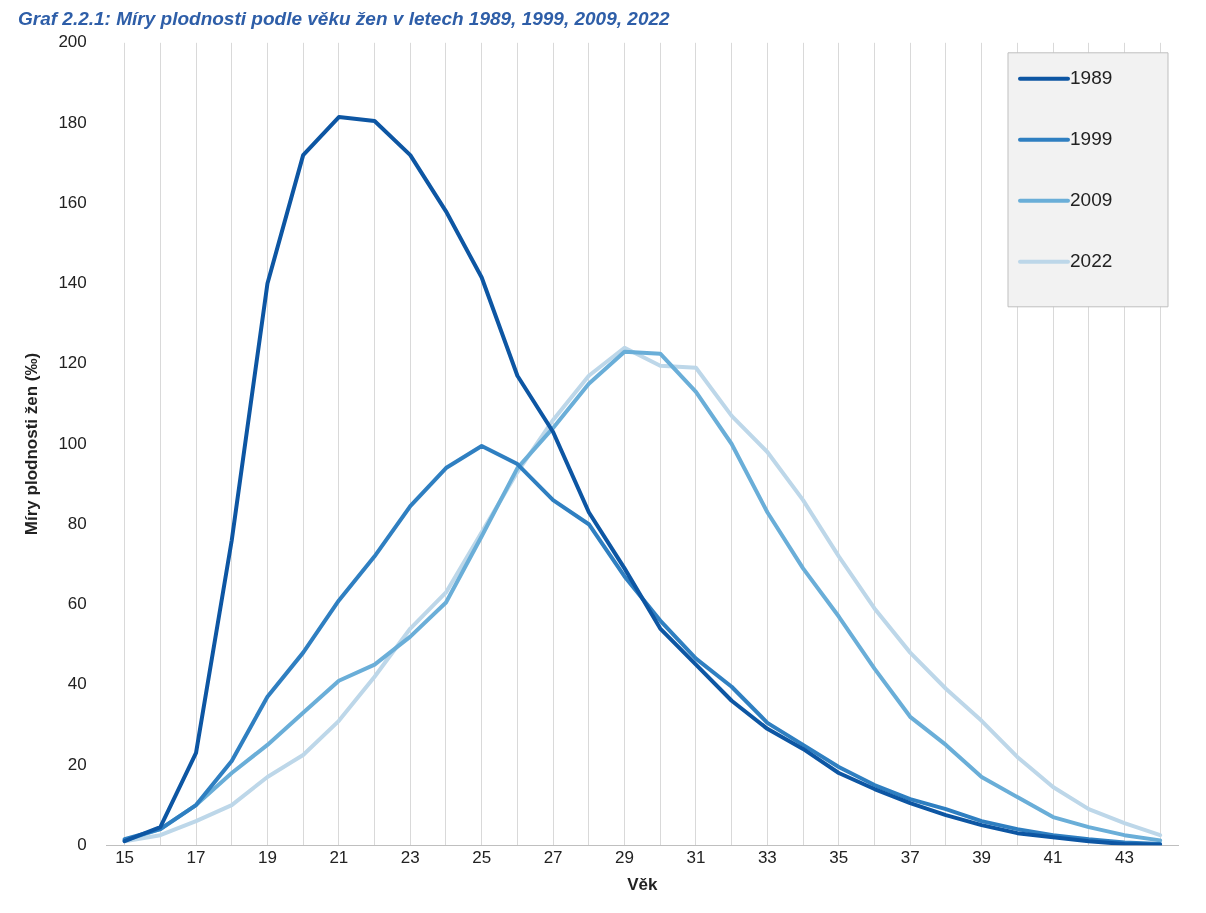  Describe the element at coordinates (196, 858) in the screenshot. I see `x-tick-label: 17` at that location.